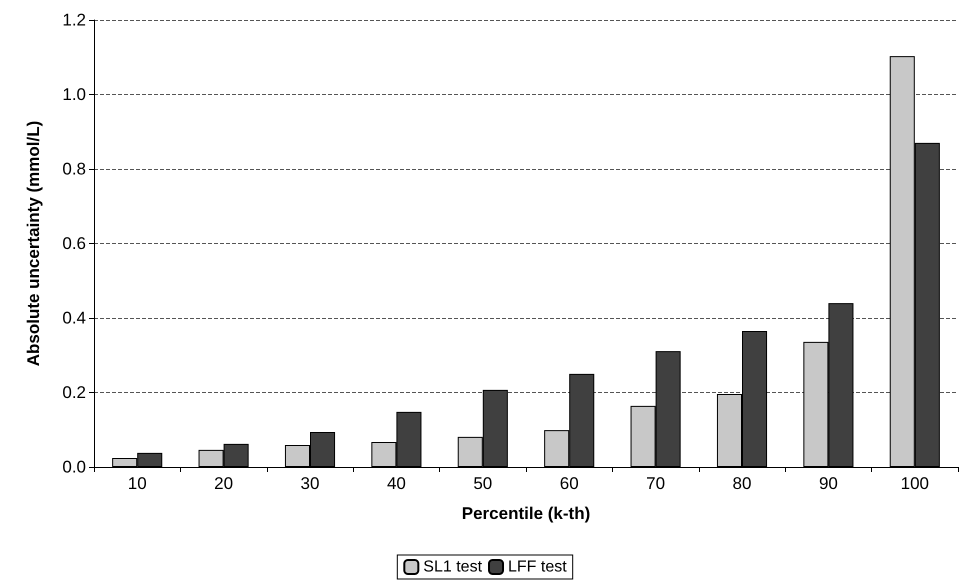 The image size is (970, 583). Describe the element at coordinates (482, 483) in the screenshot. I see `x-tick-label: 50` at that location.